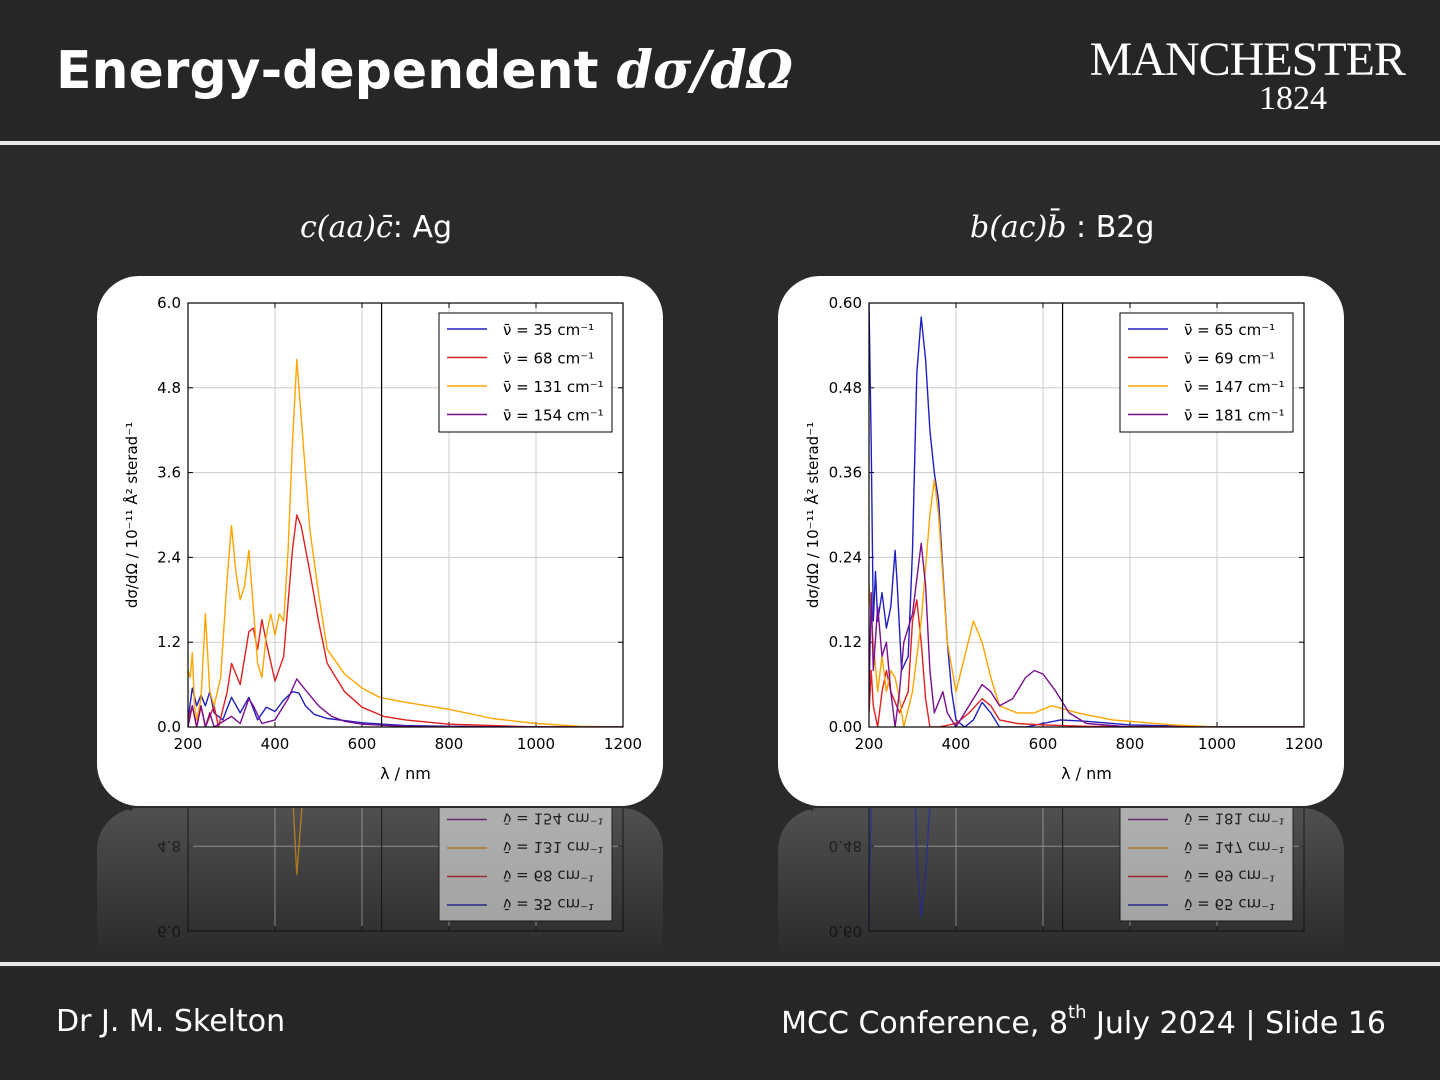  What do you see at coordinates (720, 964) in the screenshot?
I see `footer-divider` at bounding box center [720, 964].